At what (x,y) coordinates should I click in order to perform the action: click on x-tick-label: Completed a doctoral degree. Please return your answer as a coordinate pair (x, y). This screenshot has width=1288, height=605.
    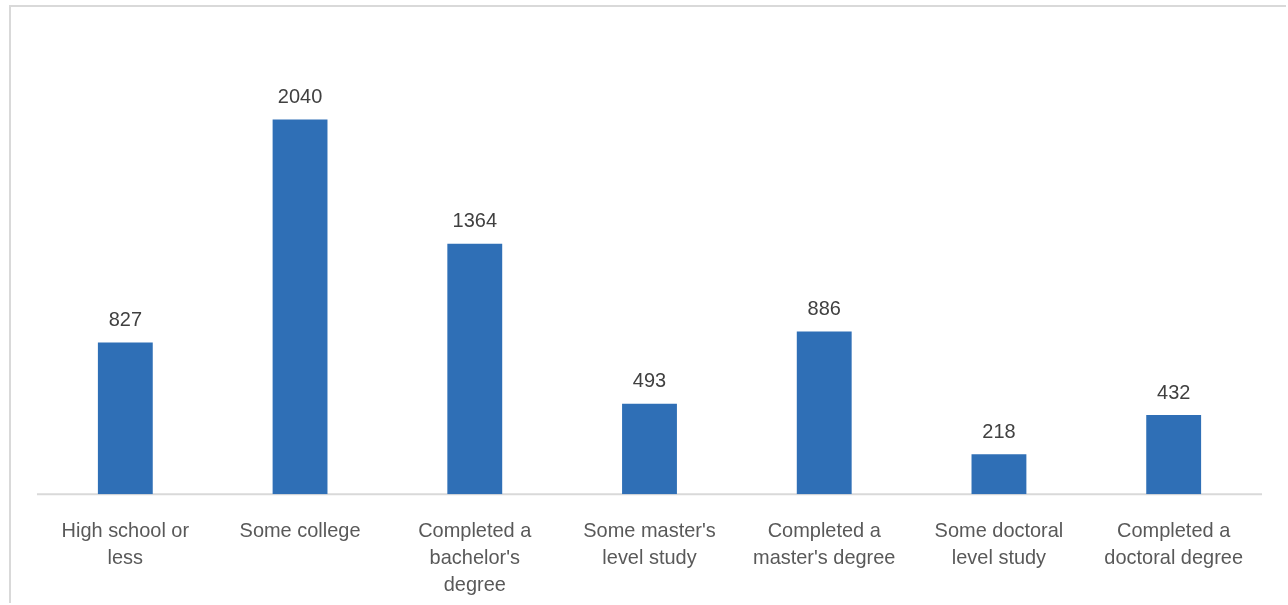
    Looking at the image, I should click on (1174, 544).